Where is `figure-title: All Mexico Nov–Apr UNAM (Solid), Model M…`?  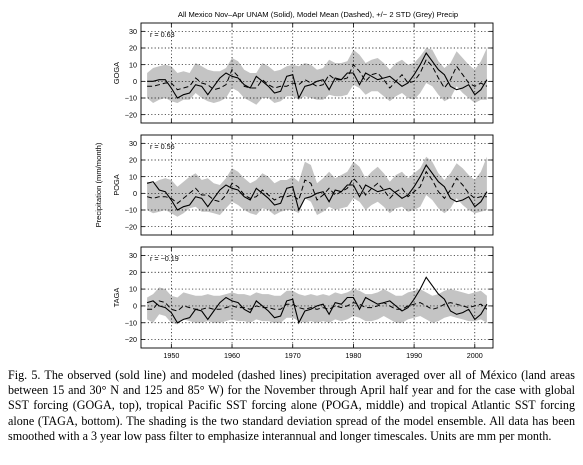 figure-title: All Mexico Nov–Apr UNAM (Solid), Model M… is located at coordinates (318, 14).